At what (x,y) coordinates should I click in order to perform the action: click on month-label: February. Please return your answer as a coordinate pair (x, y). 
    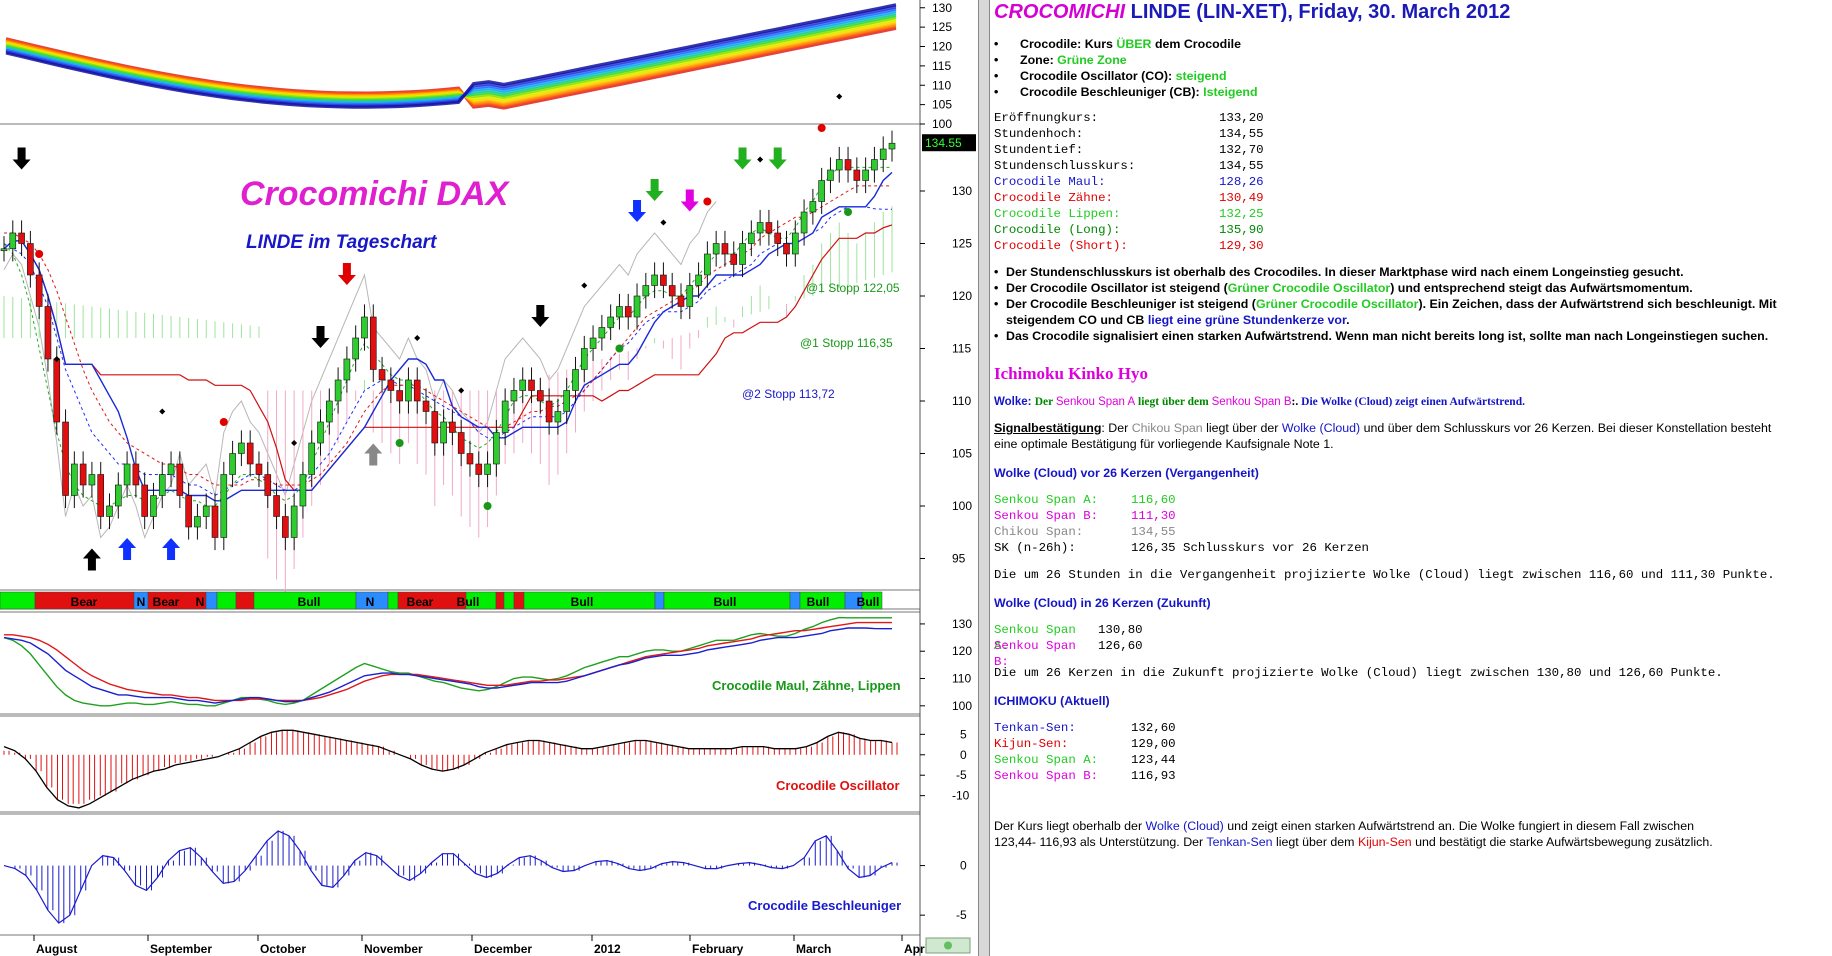
    Looking at the image, I should click on (718, 949).